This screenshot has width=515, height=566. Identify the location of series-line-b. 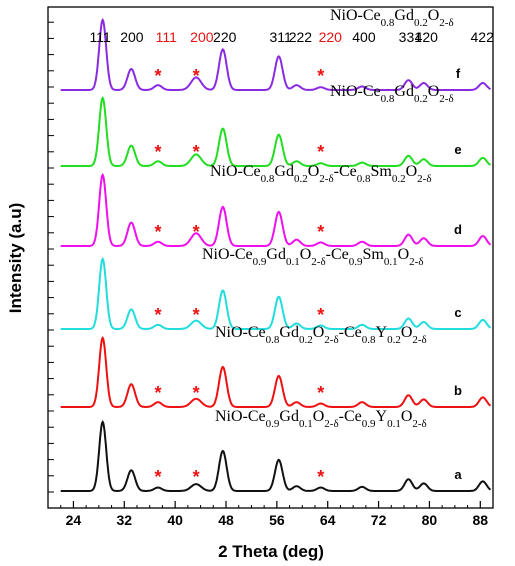
(276, 372).